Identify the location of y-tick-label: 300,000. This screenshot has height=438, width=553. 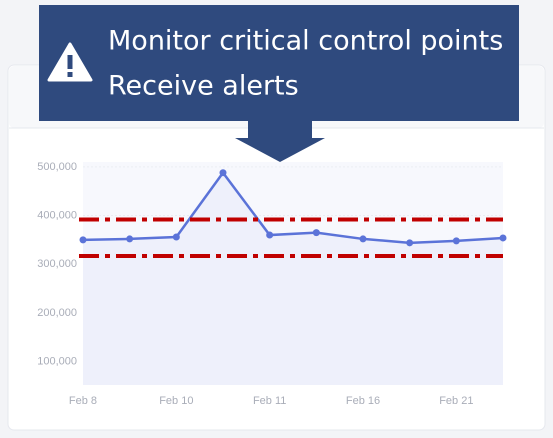
(57, 264).